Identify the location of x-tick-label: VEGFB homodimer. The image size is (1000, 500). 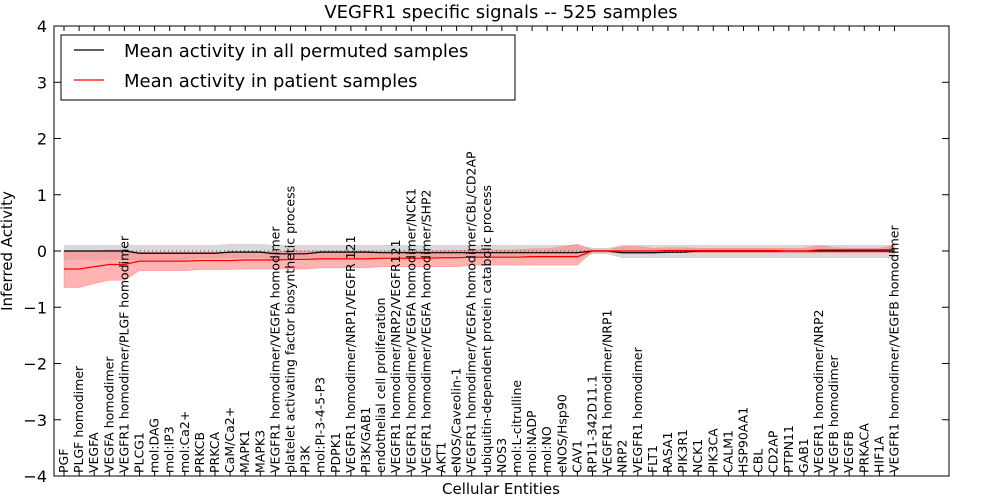
(833, 413).